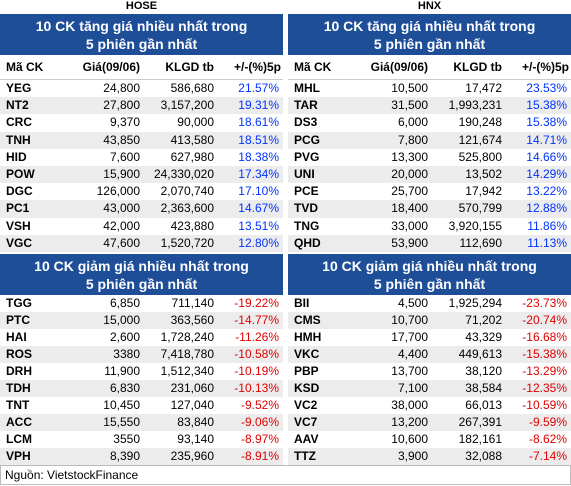  I want to click on table-row: DGC 126,000 2,070,740 17.10%, so click(141, 192).